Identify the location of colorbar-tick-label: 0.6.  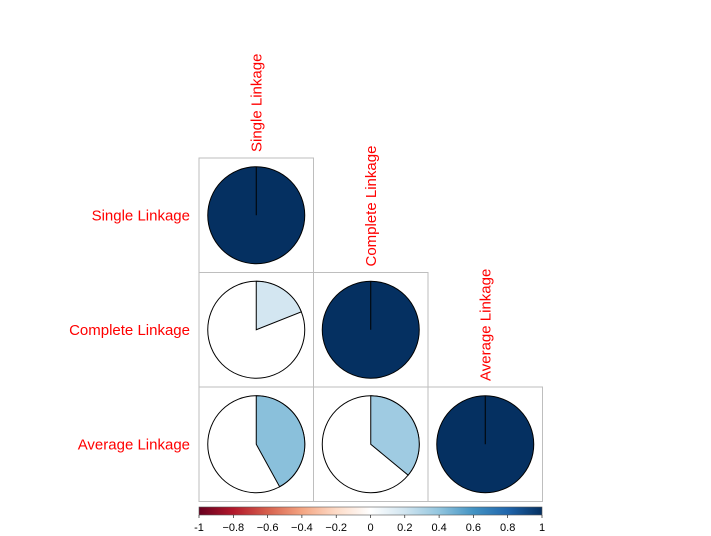
(473, 528).